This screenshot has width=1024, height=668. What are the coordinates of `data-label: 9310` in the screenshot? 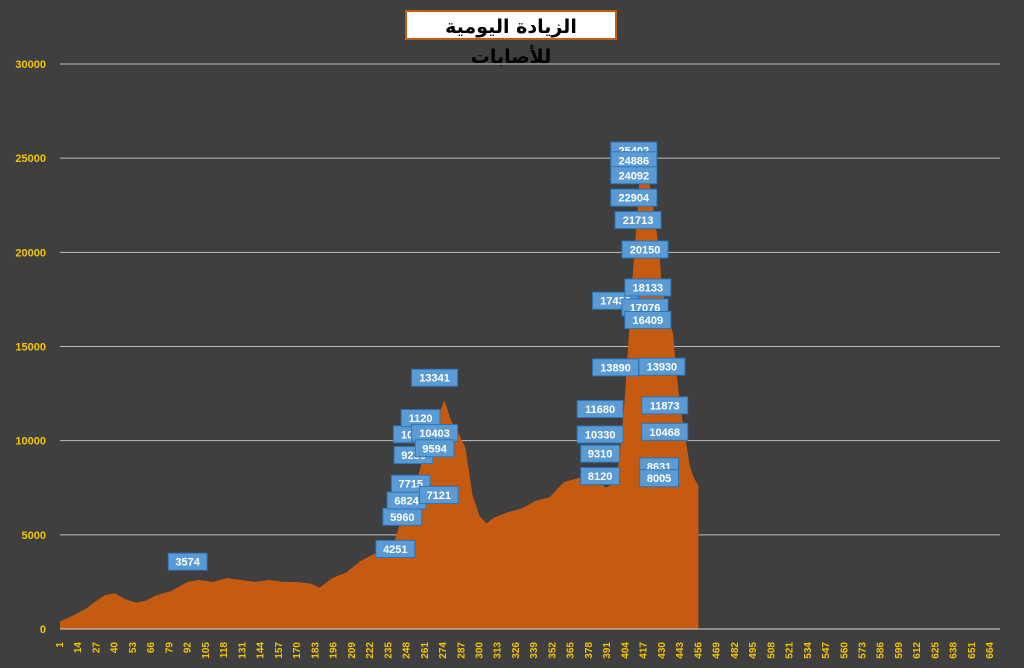 It's located at (600, 455).